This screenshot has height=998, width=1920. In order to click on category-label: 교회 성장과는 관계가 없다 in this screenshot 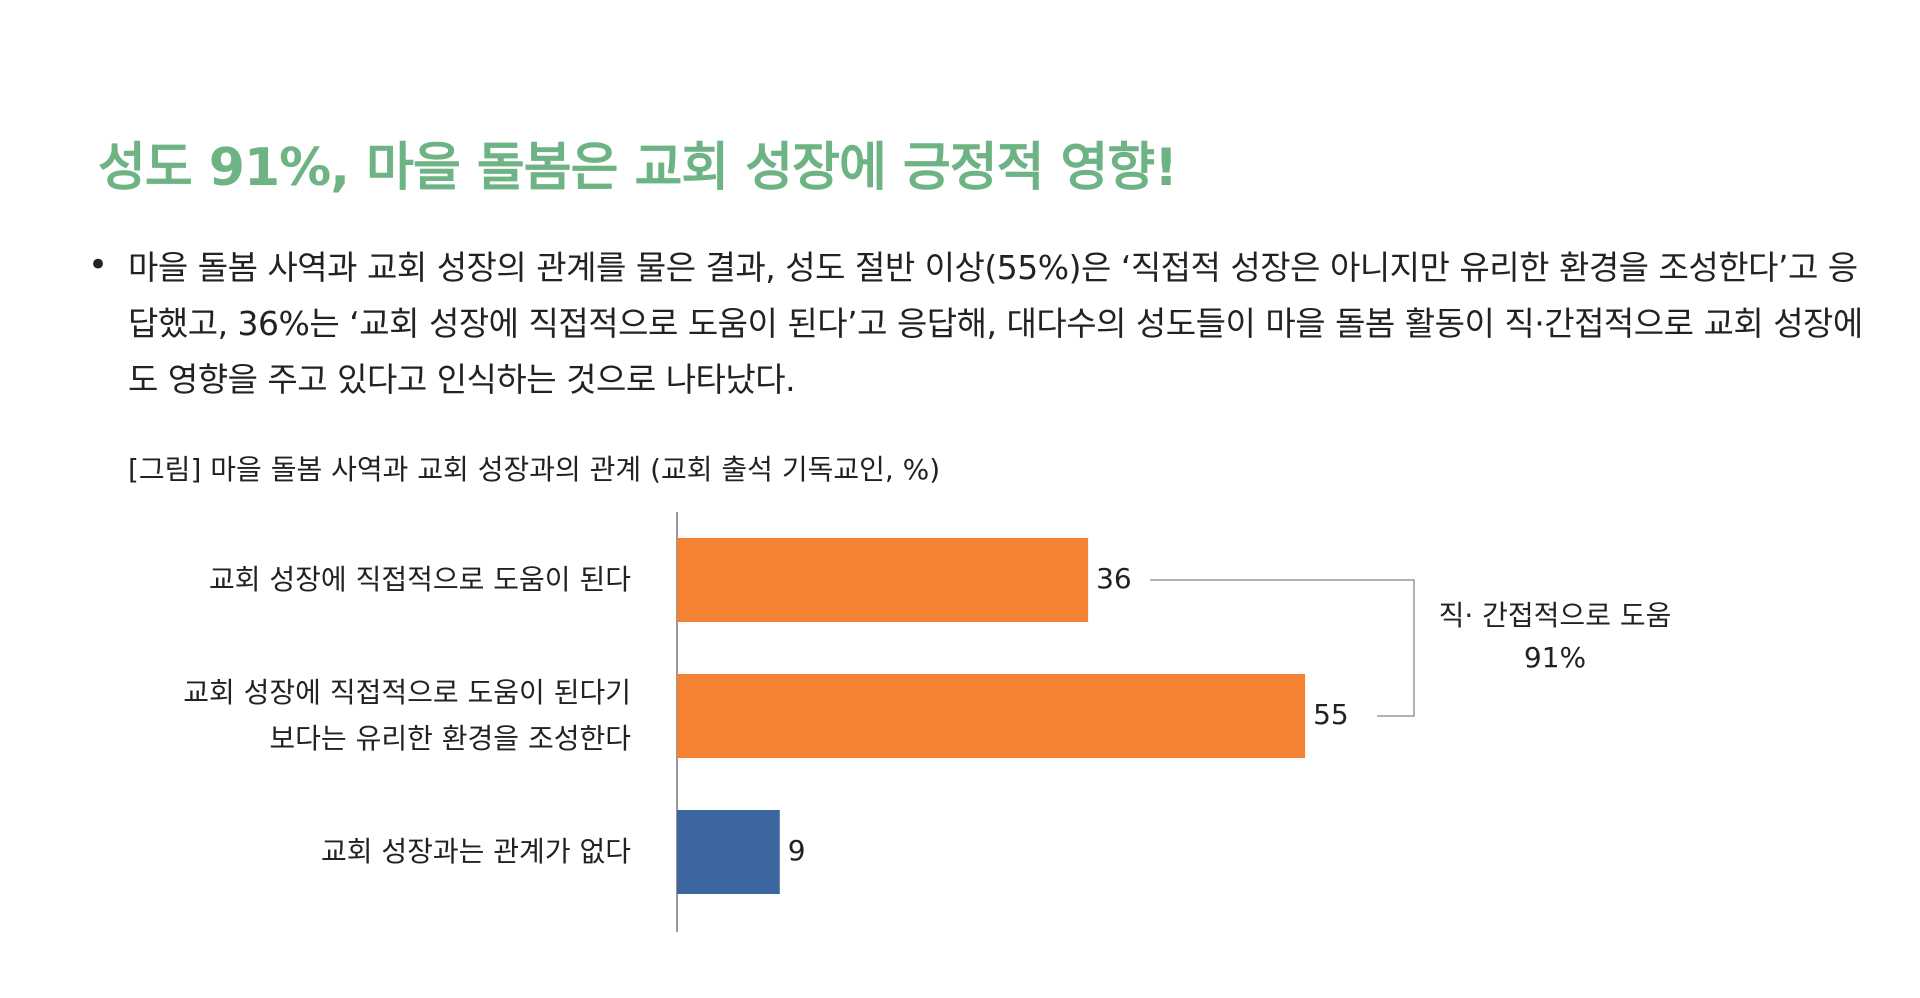, I will do `click(475, 851)`.